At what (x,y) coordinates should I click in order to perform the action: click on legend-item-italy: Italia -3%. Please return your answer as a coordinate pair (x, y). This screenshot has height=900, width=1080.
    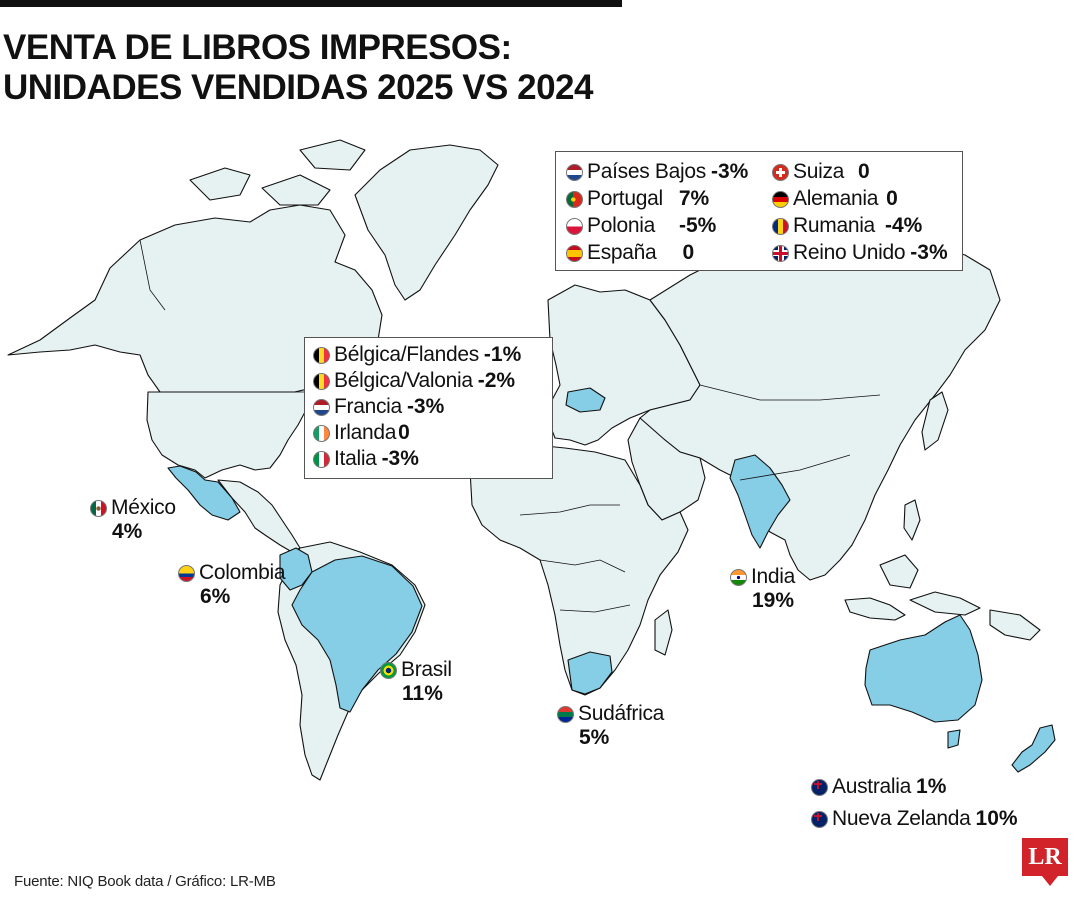
    Looking at the image, I should click on (366, 459).